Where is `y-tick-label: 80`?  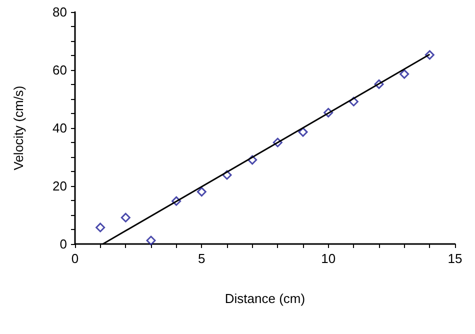 y-tick-label: 80 is located at coordinates (59, 12).